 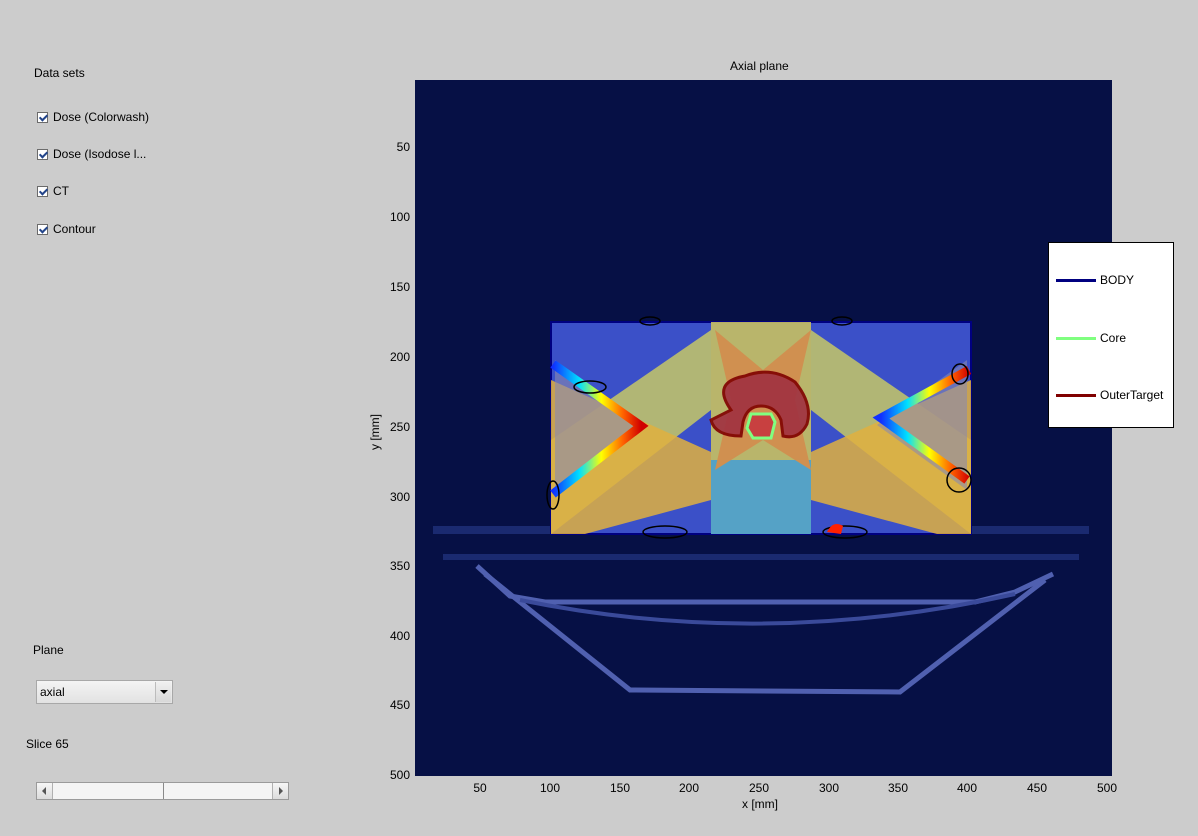 What do you see at coordinates (104, 692) in the screenshot?
I see `plane-select: axial` at bounding box center [104, 692].